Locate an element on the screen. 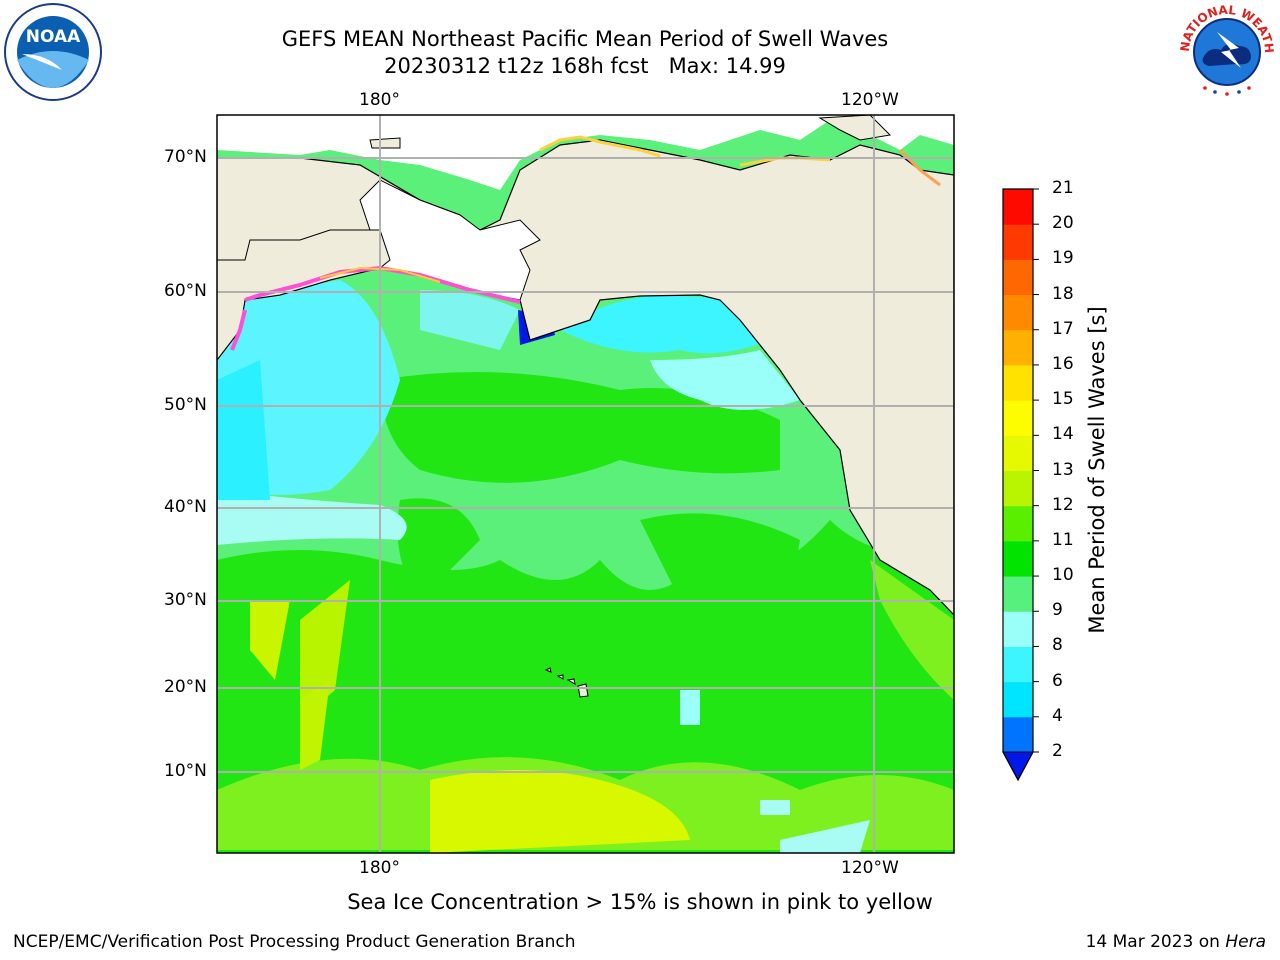  colorbar-label: Mean Period of Swell Waves [s] is located at coordinates (1097, 470).